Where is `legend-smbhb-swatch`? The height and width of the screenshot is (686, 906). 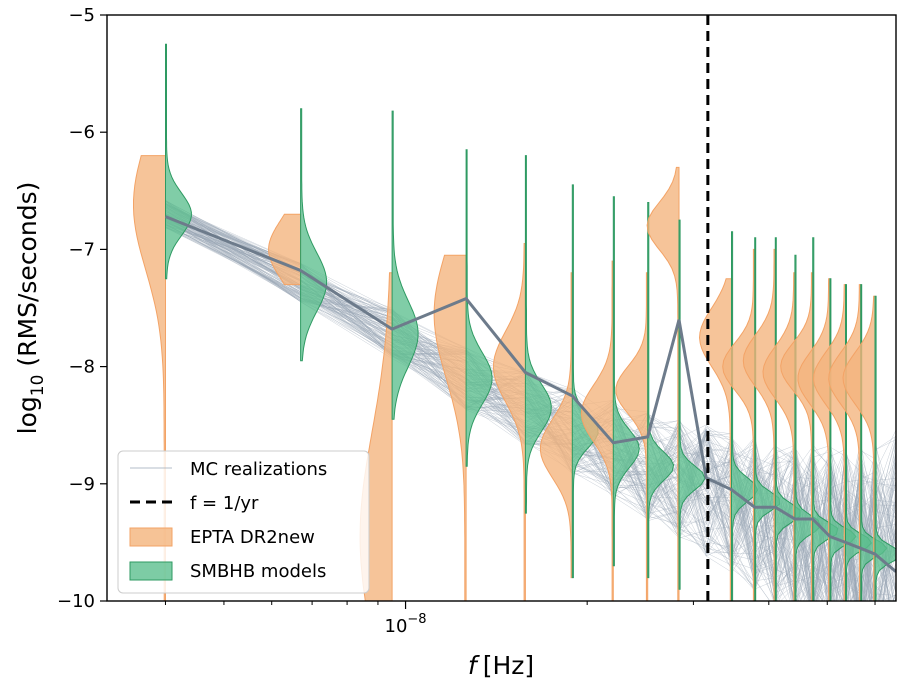
legend-smbhb-swatch is located at coordinates (151, 571).